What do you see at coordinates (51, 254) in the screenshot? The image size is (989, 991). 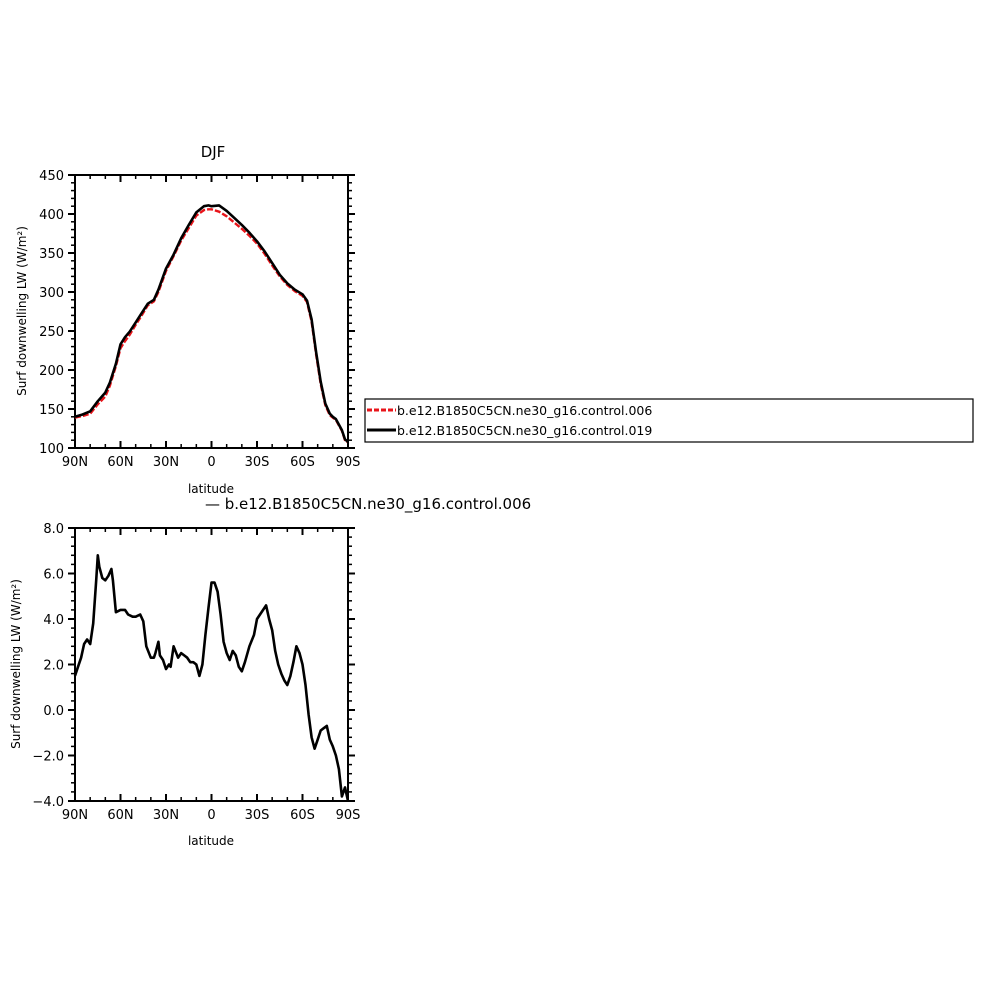 I see `y-tick-label: 350` at bounding box center [51, 254].